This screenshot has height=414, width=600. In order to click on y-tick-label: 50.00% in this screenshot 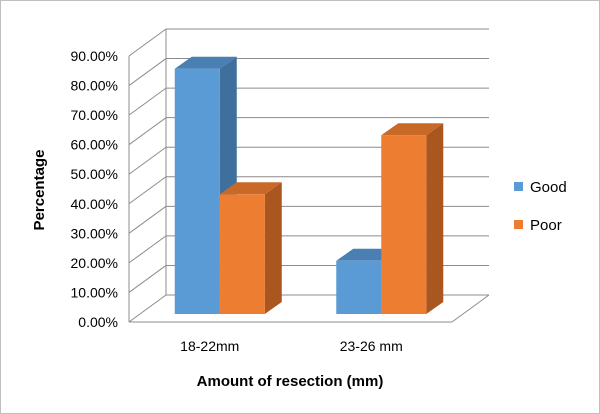, I will do `click(94, 174)`.